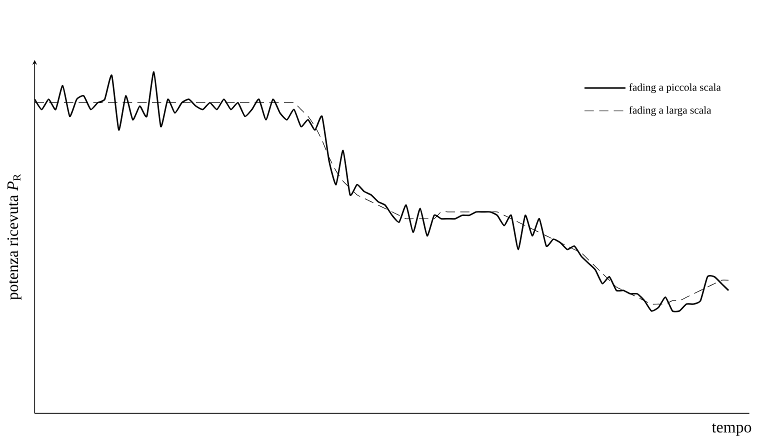 Image resolution: width=760 pixels, height=440 pixels. I want to click on legend-label: fading a larga scala, so click(670, 111).